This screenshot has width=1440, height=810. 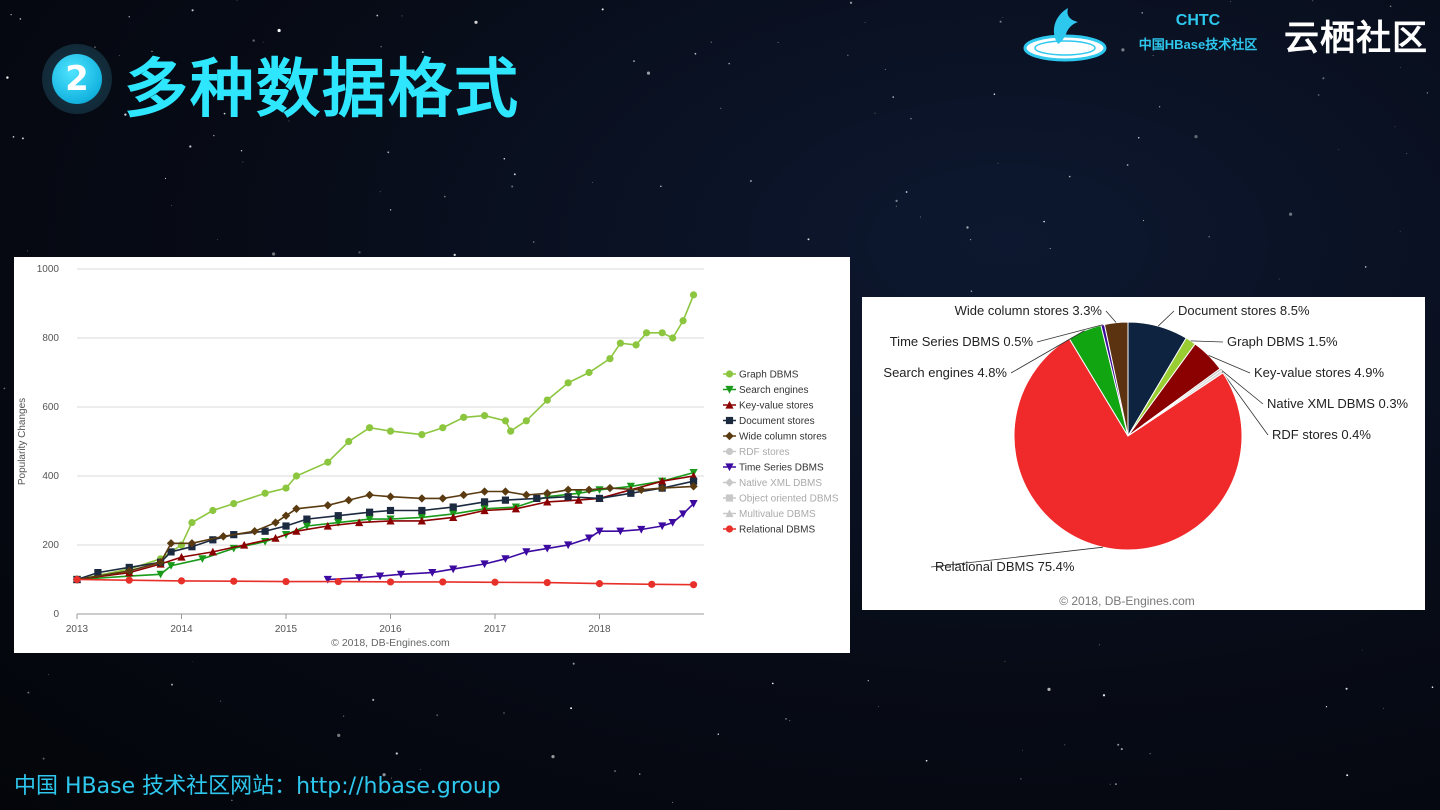 I want to click on y-tick-label: 0, so click(x=56, y=614).